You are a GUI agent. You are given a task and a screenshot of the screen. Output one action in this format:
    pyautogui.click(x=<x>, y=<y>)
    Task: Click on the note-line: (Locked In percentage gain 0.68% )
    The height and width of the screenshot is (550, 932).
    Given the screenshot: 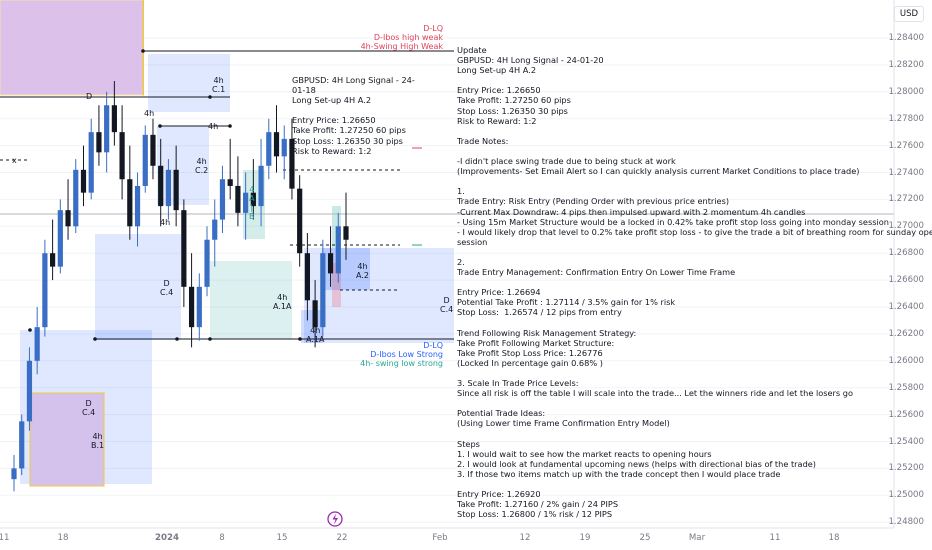 What is the action you would take?
    pyautogui.click(x=530, y=362)
    